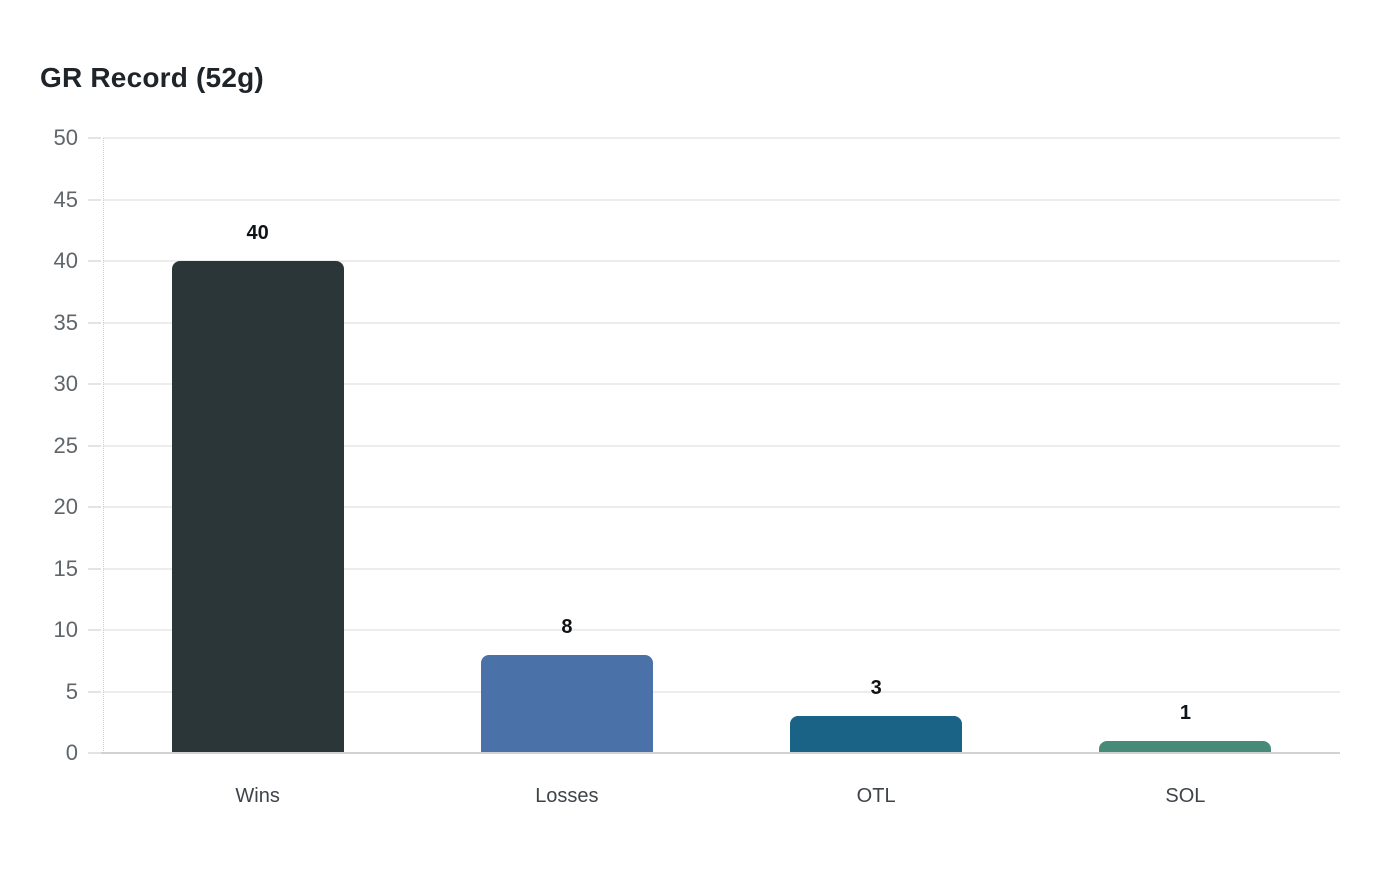 The width and height of the screenshot is (1400, 880). I want to click on y-axis-label: 50, so click(65, 137).